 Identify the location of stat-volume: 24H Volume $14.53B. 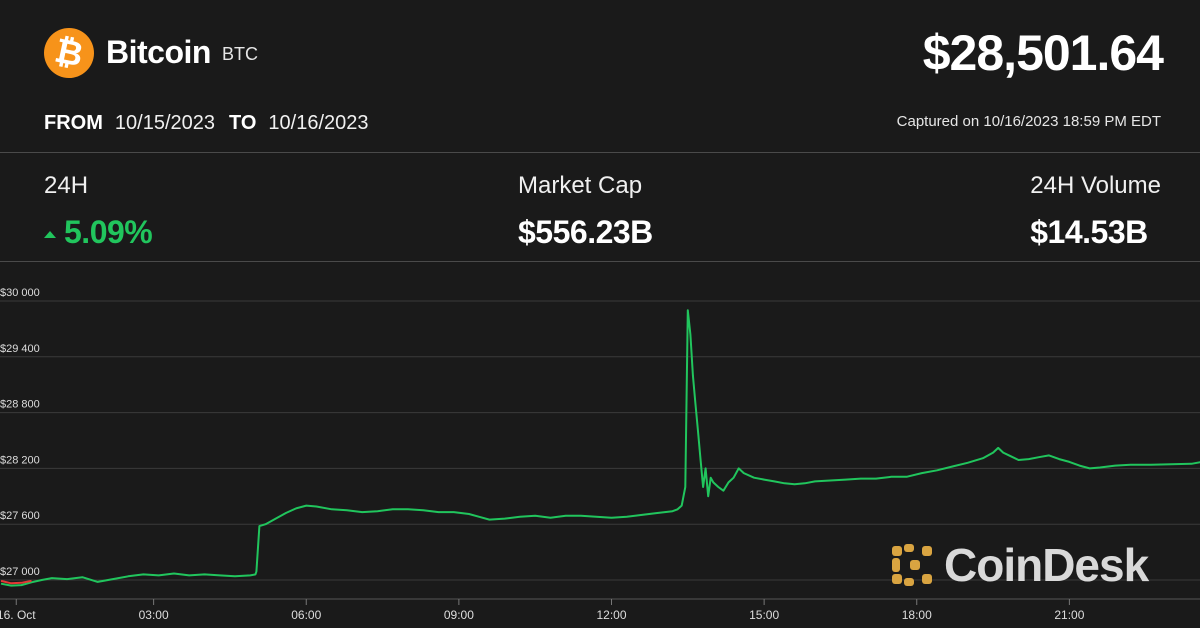
(1095, 211).